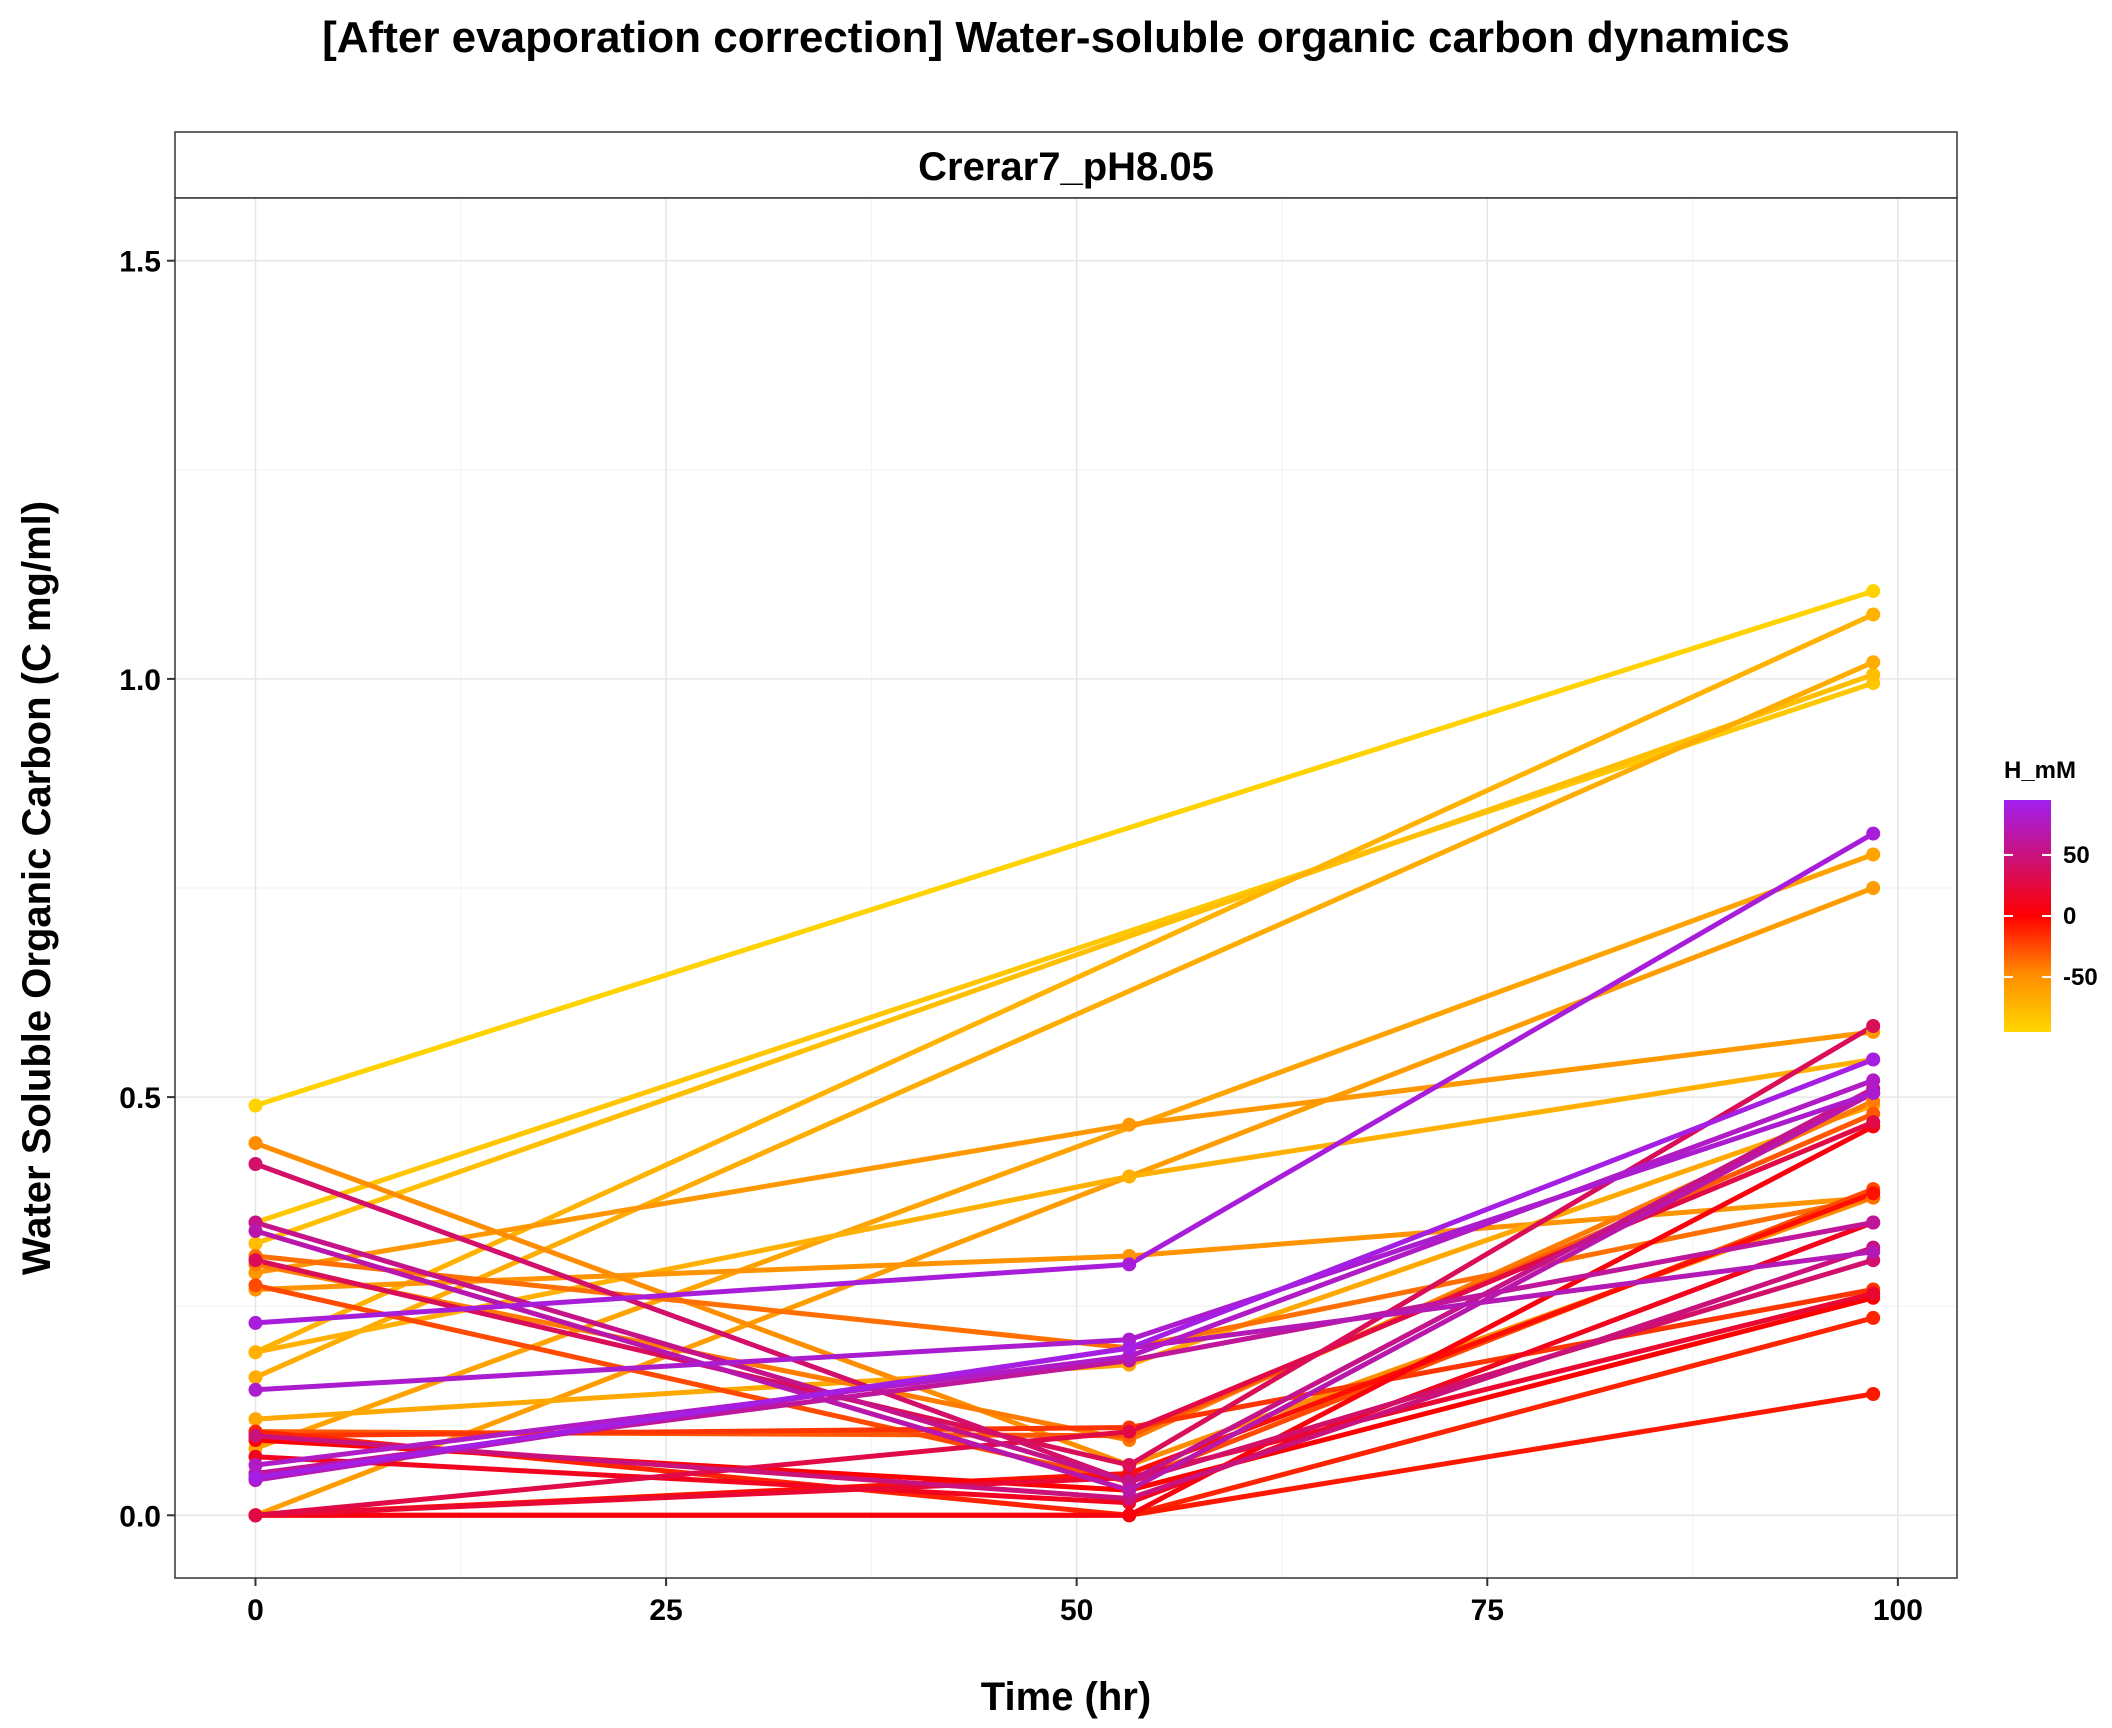 This screenshot has height=1728, width=2112. What do you see at coordinates (140, 680) in the screenshot?
I see `y-tick-label: 1.0` at bounding box center [140, 680].